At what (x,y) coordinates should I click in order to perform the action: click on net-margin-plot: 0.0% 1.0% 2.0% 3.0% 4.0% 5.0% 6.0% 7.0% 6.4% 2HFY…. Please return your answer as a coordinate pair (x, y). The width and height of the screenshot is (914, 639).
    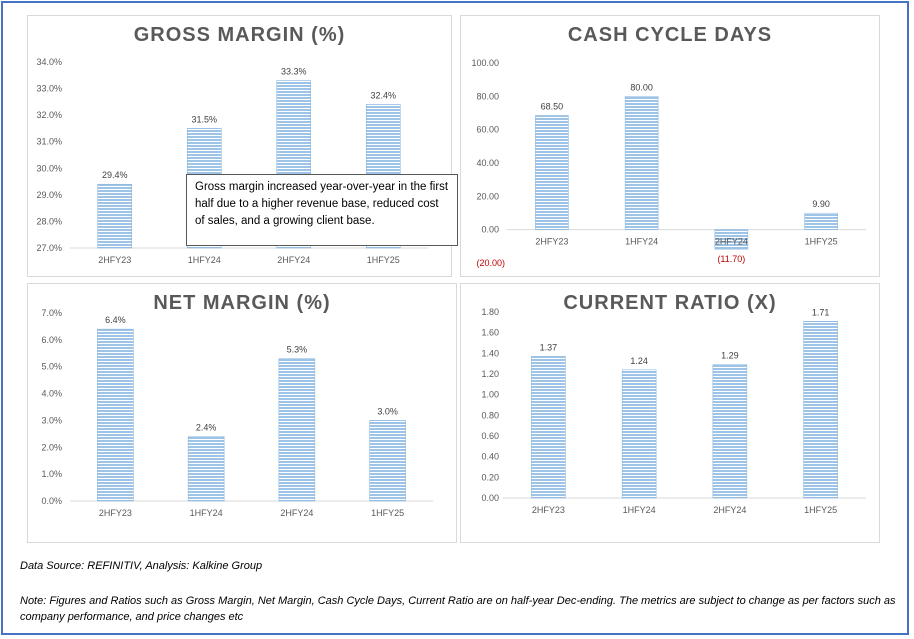
    Looking at the image, I should click on (237, 413).